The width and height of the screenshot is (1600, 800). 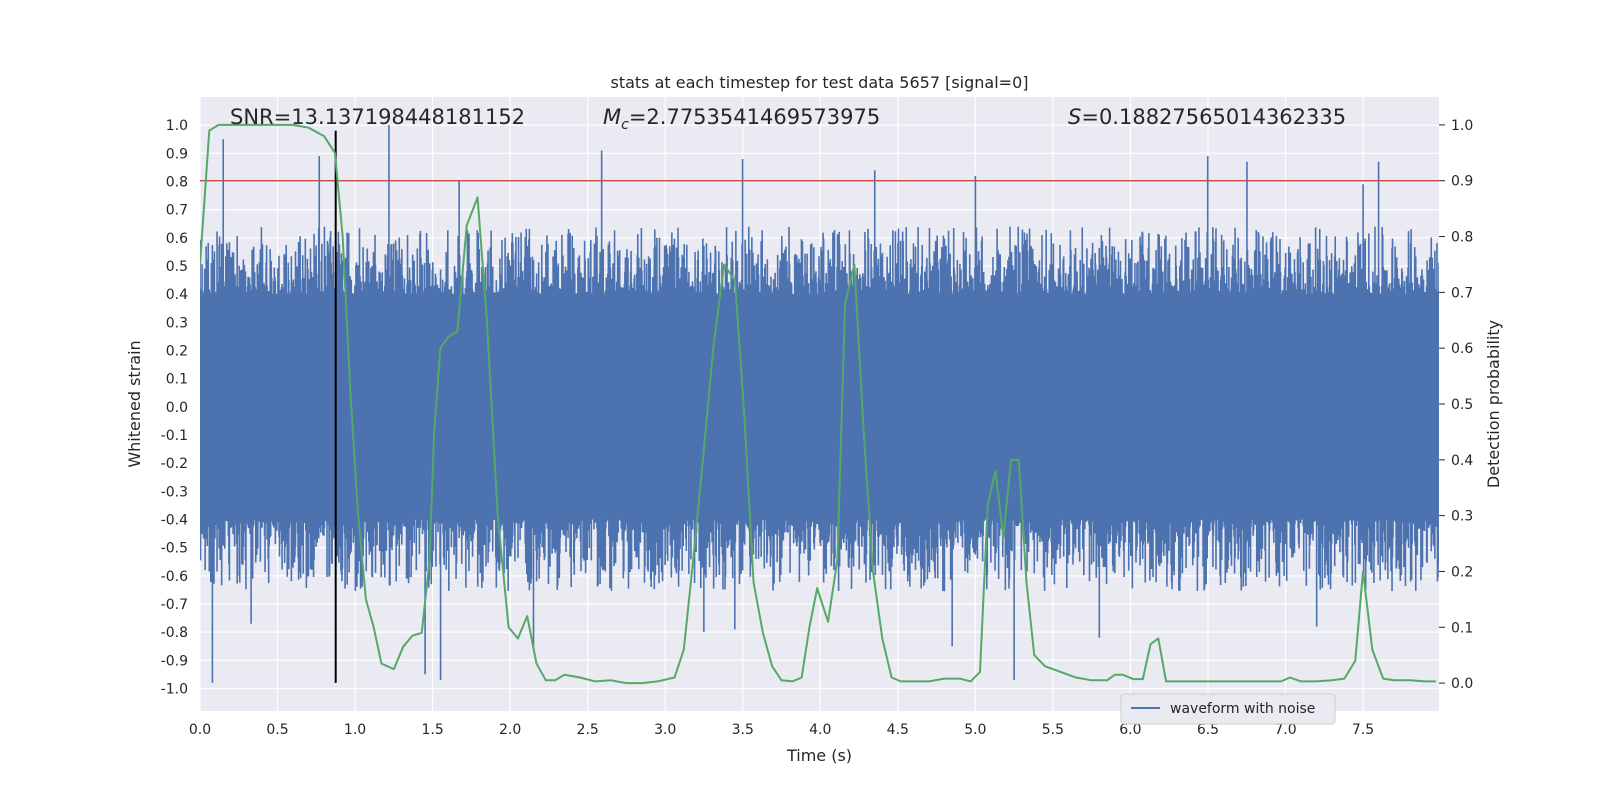 What do you see at coordinates (625, 125) in the screenshot?
I see `chirp-mass-subscript: c` at bounding box center [625, 125].